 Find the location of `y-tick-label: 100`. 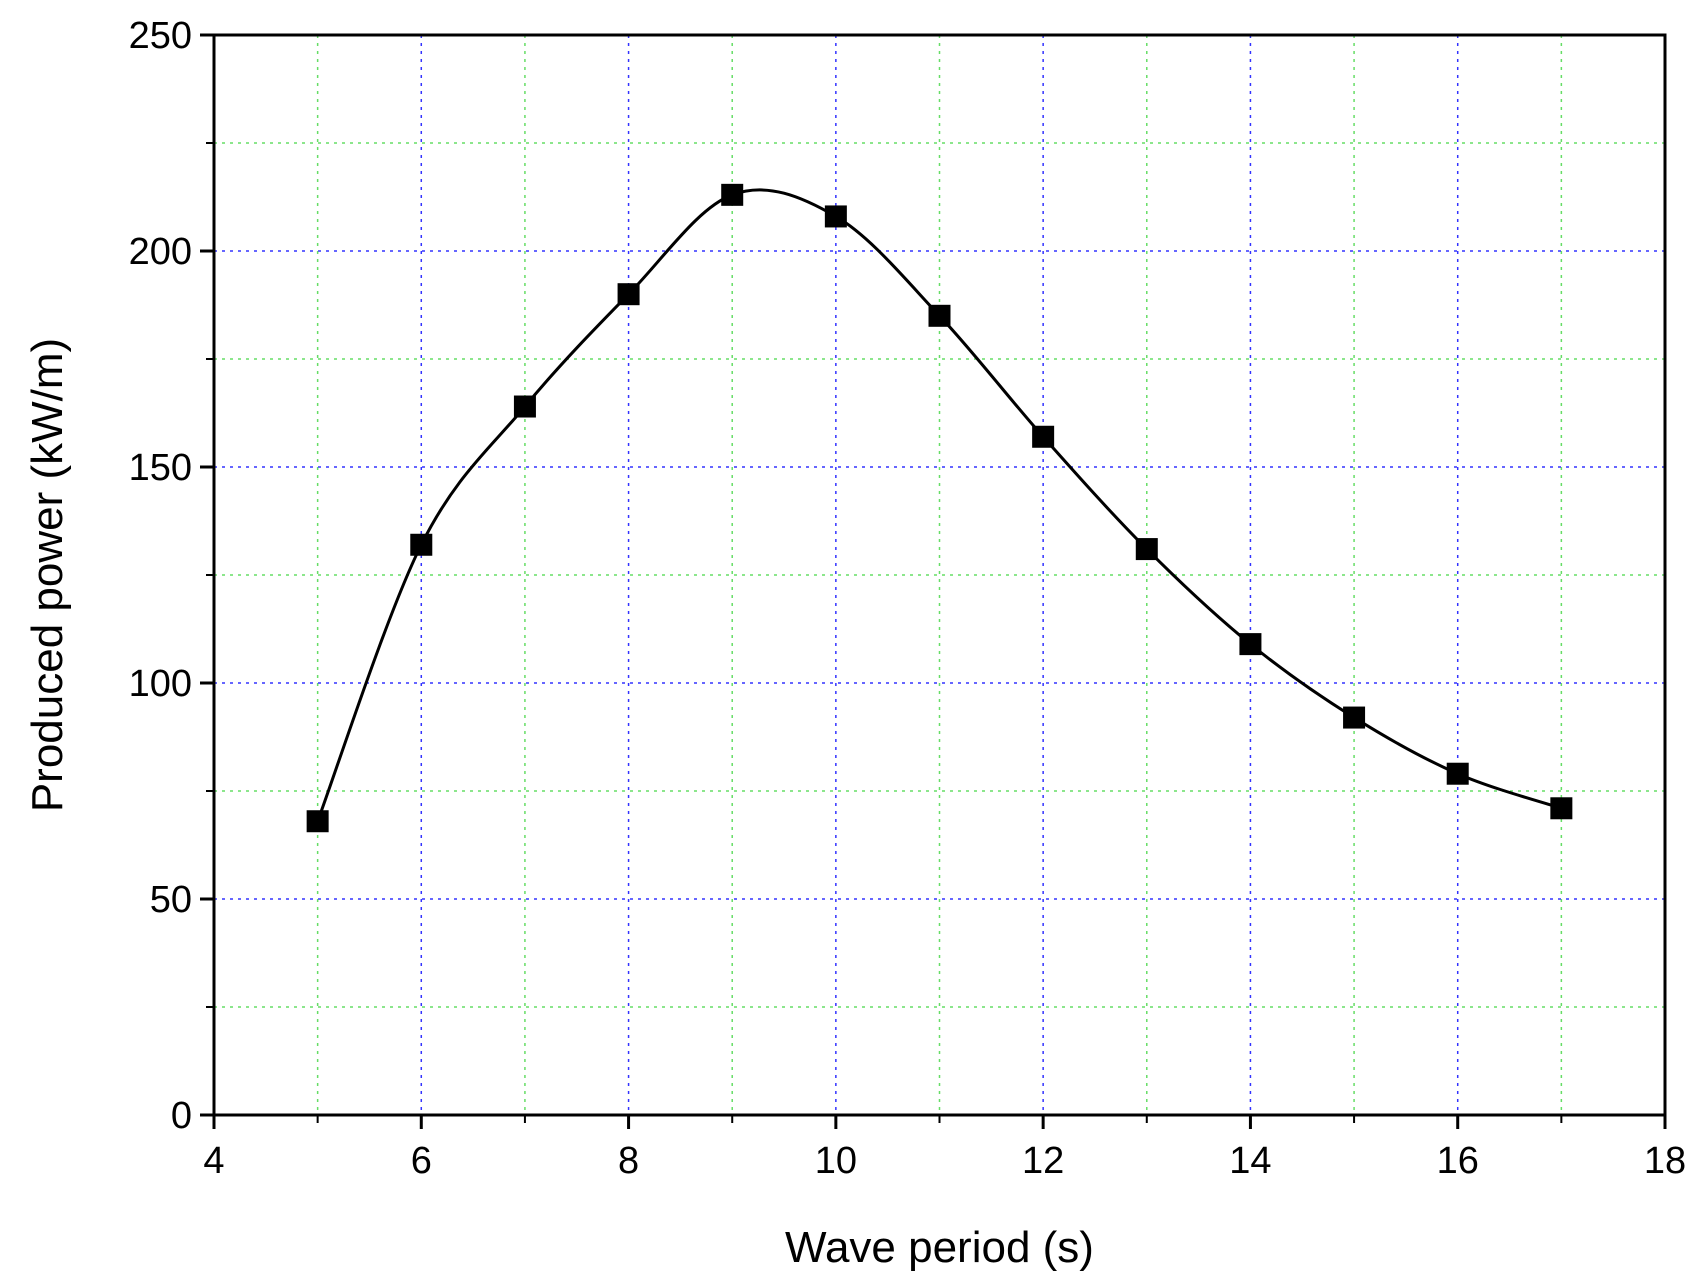

y-tick-label: 100 is located at coordinates (160, 684).